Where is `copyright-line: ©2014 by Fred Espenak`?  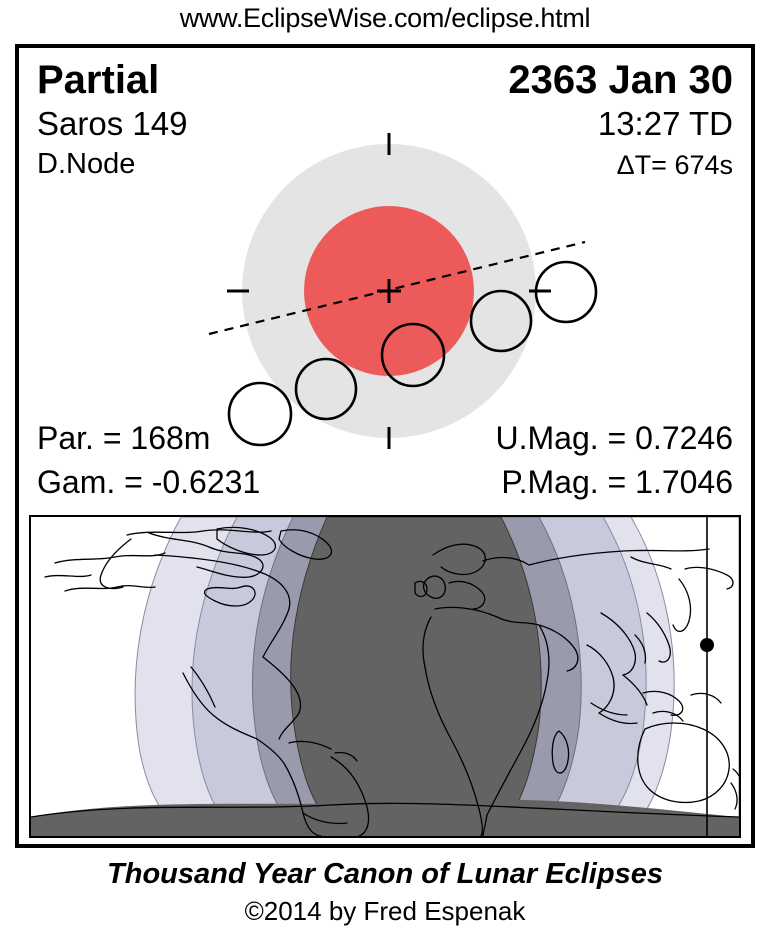 copyright-line: ©2014 by Fred Espenak is located at coordinates (385, 911).